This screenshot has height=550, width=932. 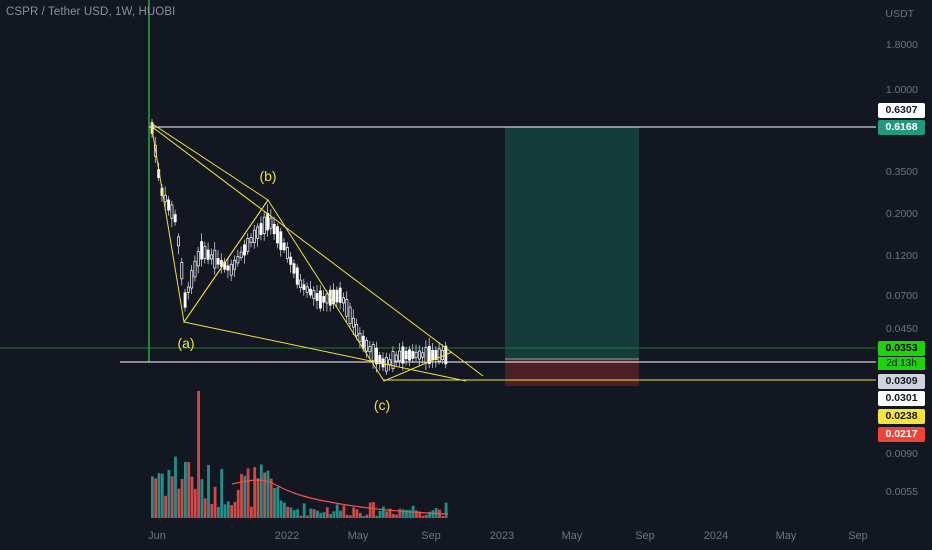 I want to click on price-tick: 0.2000, so click(x=901, y=214).